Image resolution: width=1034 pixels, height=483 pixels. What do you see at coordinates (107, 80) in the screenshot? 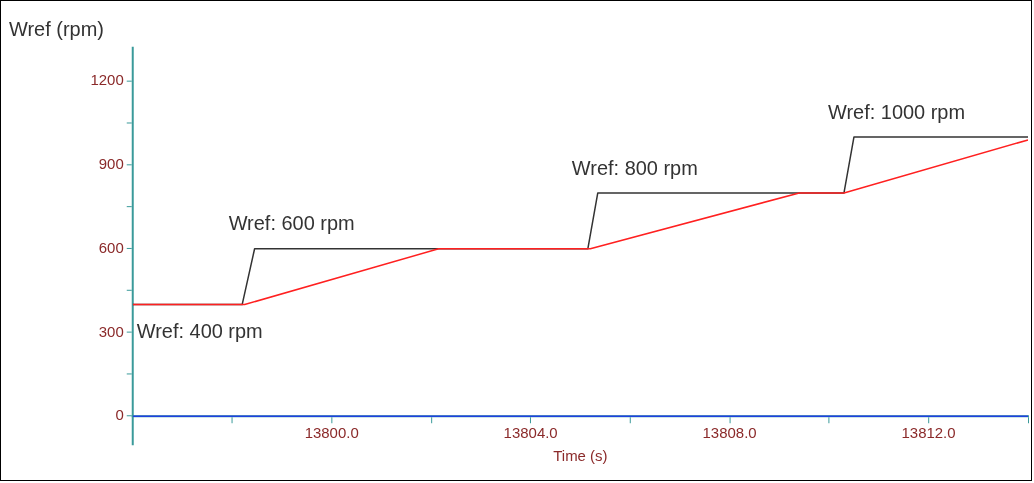
I see `y-tick-label: 1200` at bounding box center [107, 80].